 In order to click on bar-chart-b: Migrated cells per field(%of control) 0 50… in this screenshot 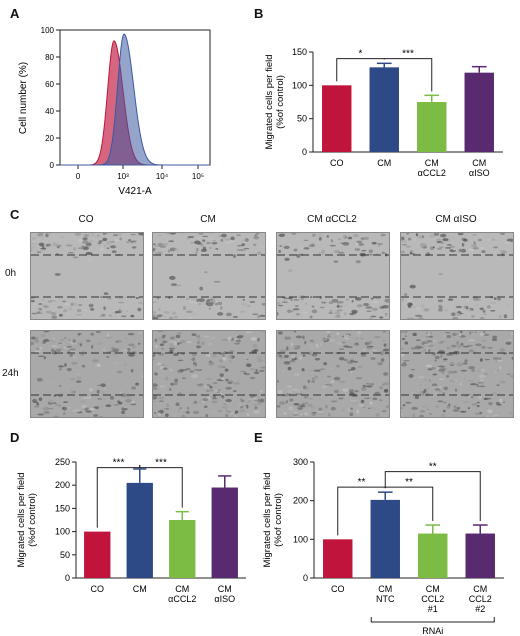, I will do `click(383, 112)`.